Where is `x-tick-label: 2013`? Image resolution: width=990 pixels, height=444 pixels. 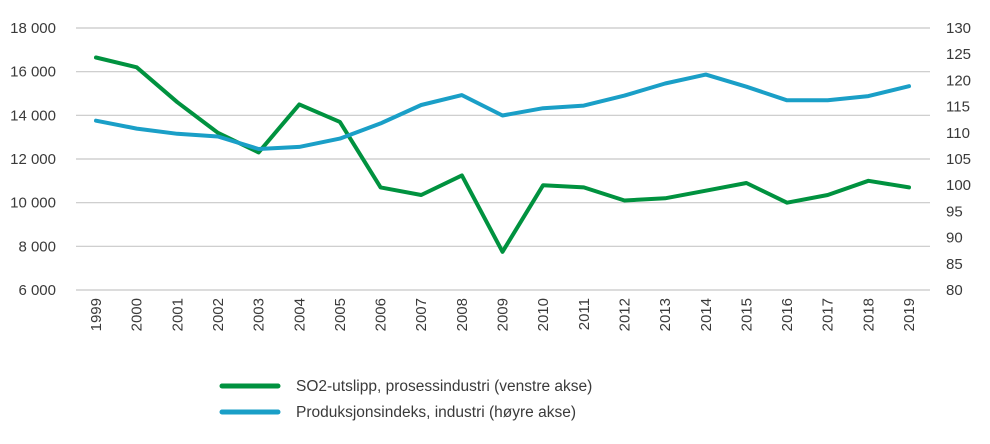
x-tick-label: 2013 is located at coordinates (665, 314).